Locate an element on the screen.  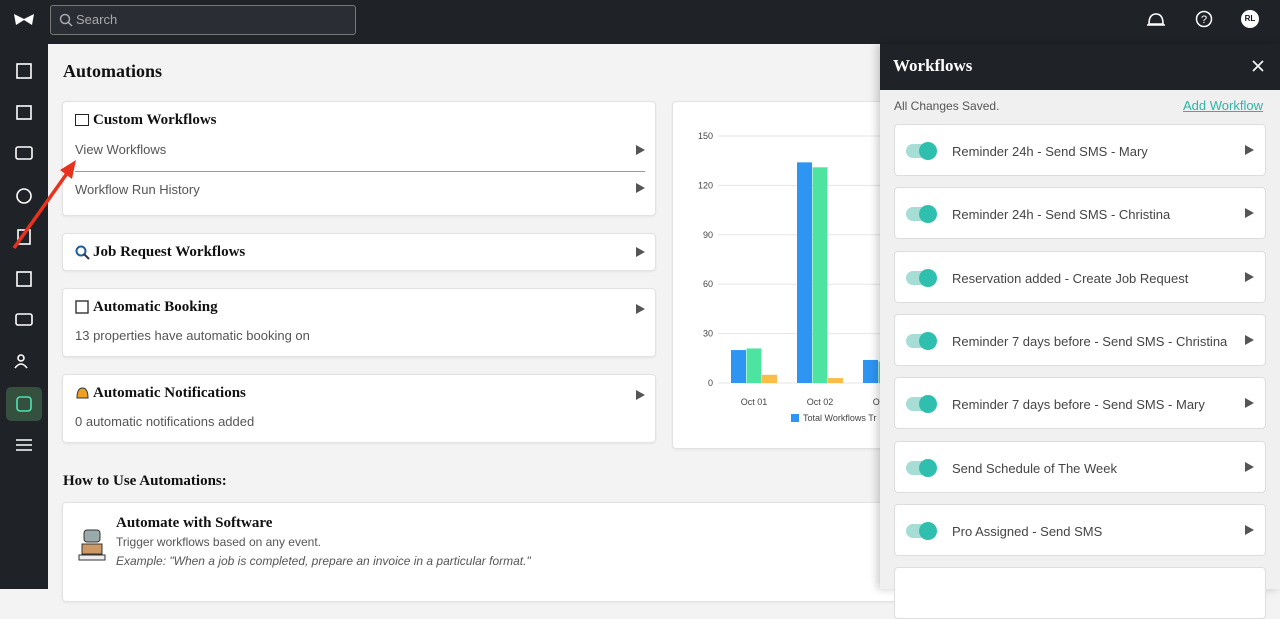
y-tick-label: 120 is located at coordinates (705, 185).